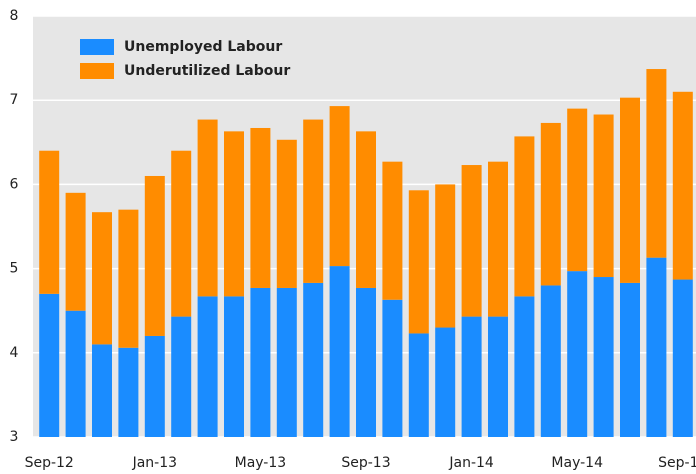 The image size is (696, 474). Describe the element at coordinates (14, 353) in the screenshot. I see `y-tick-label: 4` at that location.